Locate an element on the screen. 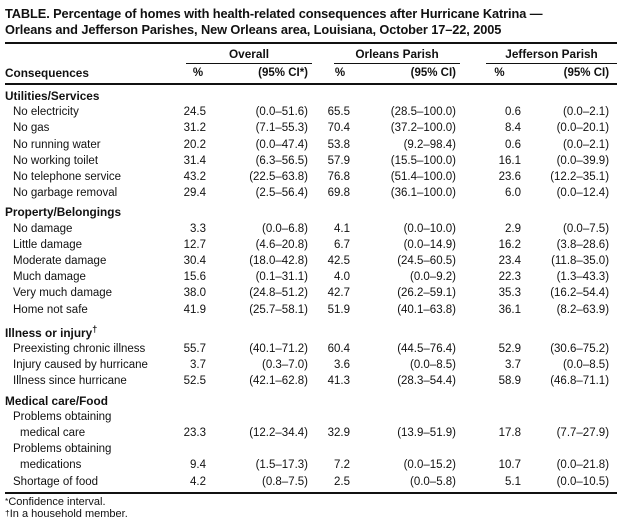 The image size is (622, 524). pct-value: 43.2 is located at coordinates (194, 177).